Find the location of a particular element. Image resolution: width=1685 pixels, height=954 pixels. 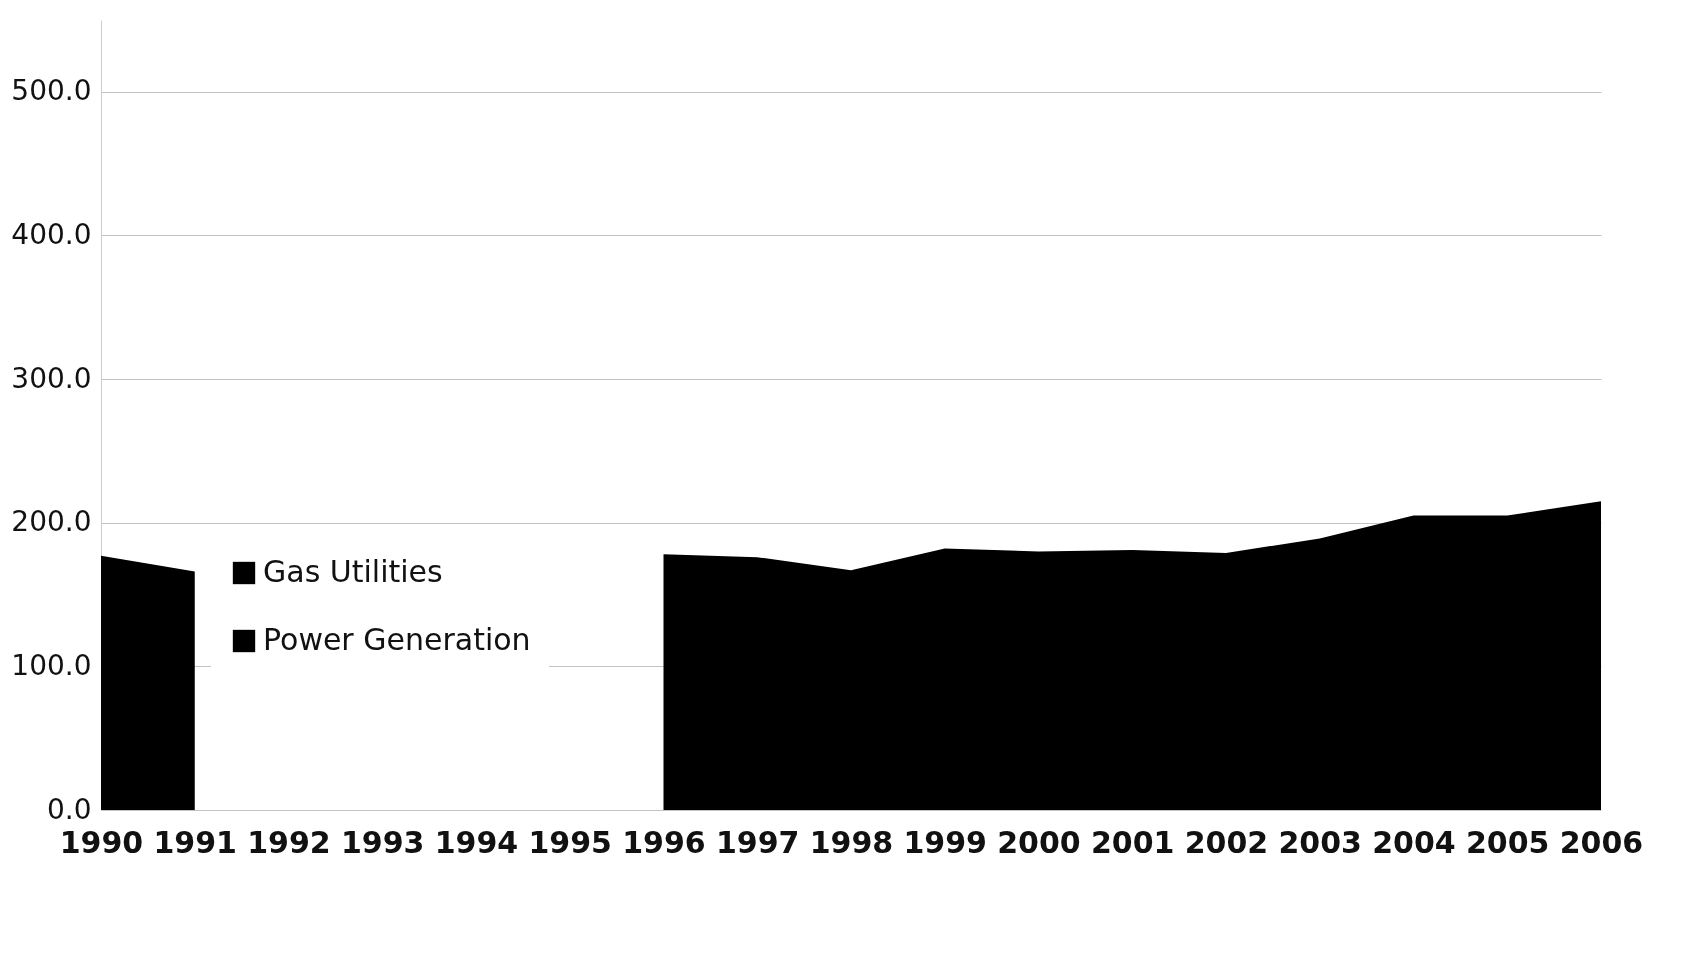

y-tick-label: 100.0 is located at coordinates (51, 665).